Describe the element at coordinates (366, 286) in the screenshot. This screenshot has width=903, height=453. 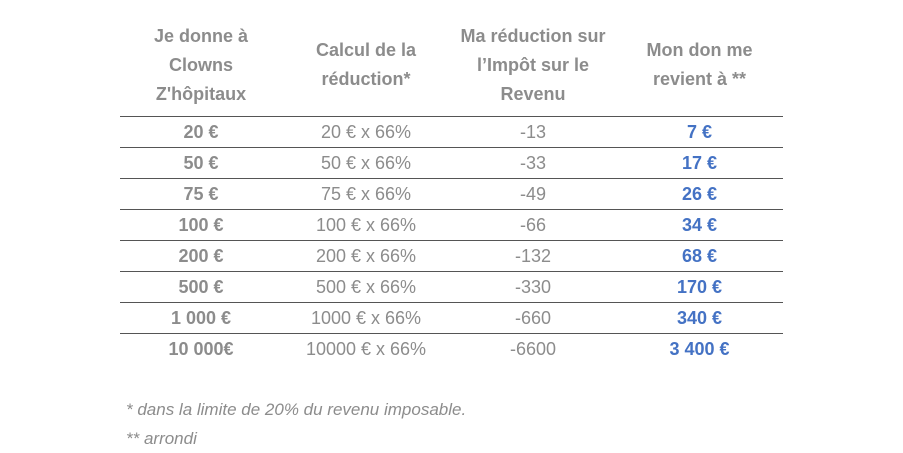
I see `cell-calcul: 500 € x 66%` at that location.